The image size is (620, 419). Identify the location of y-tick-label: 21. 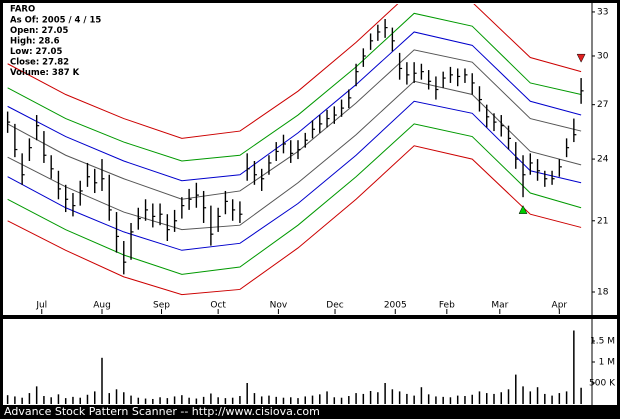
(602, 221).